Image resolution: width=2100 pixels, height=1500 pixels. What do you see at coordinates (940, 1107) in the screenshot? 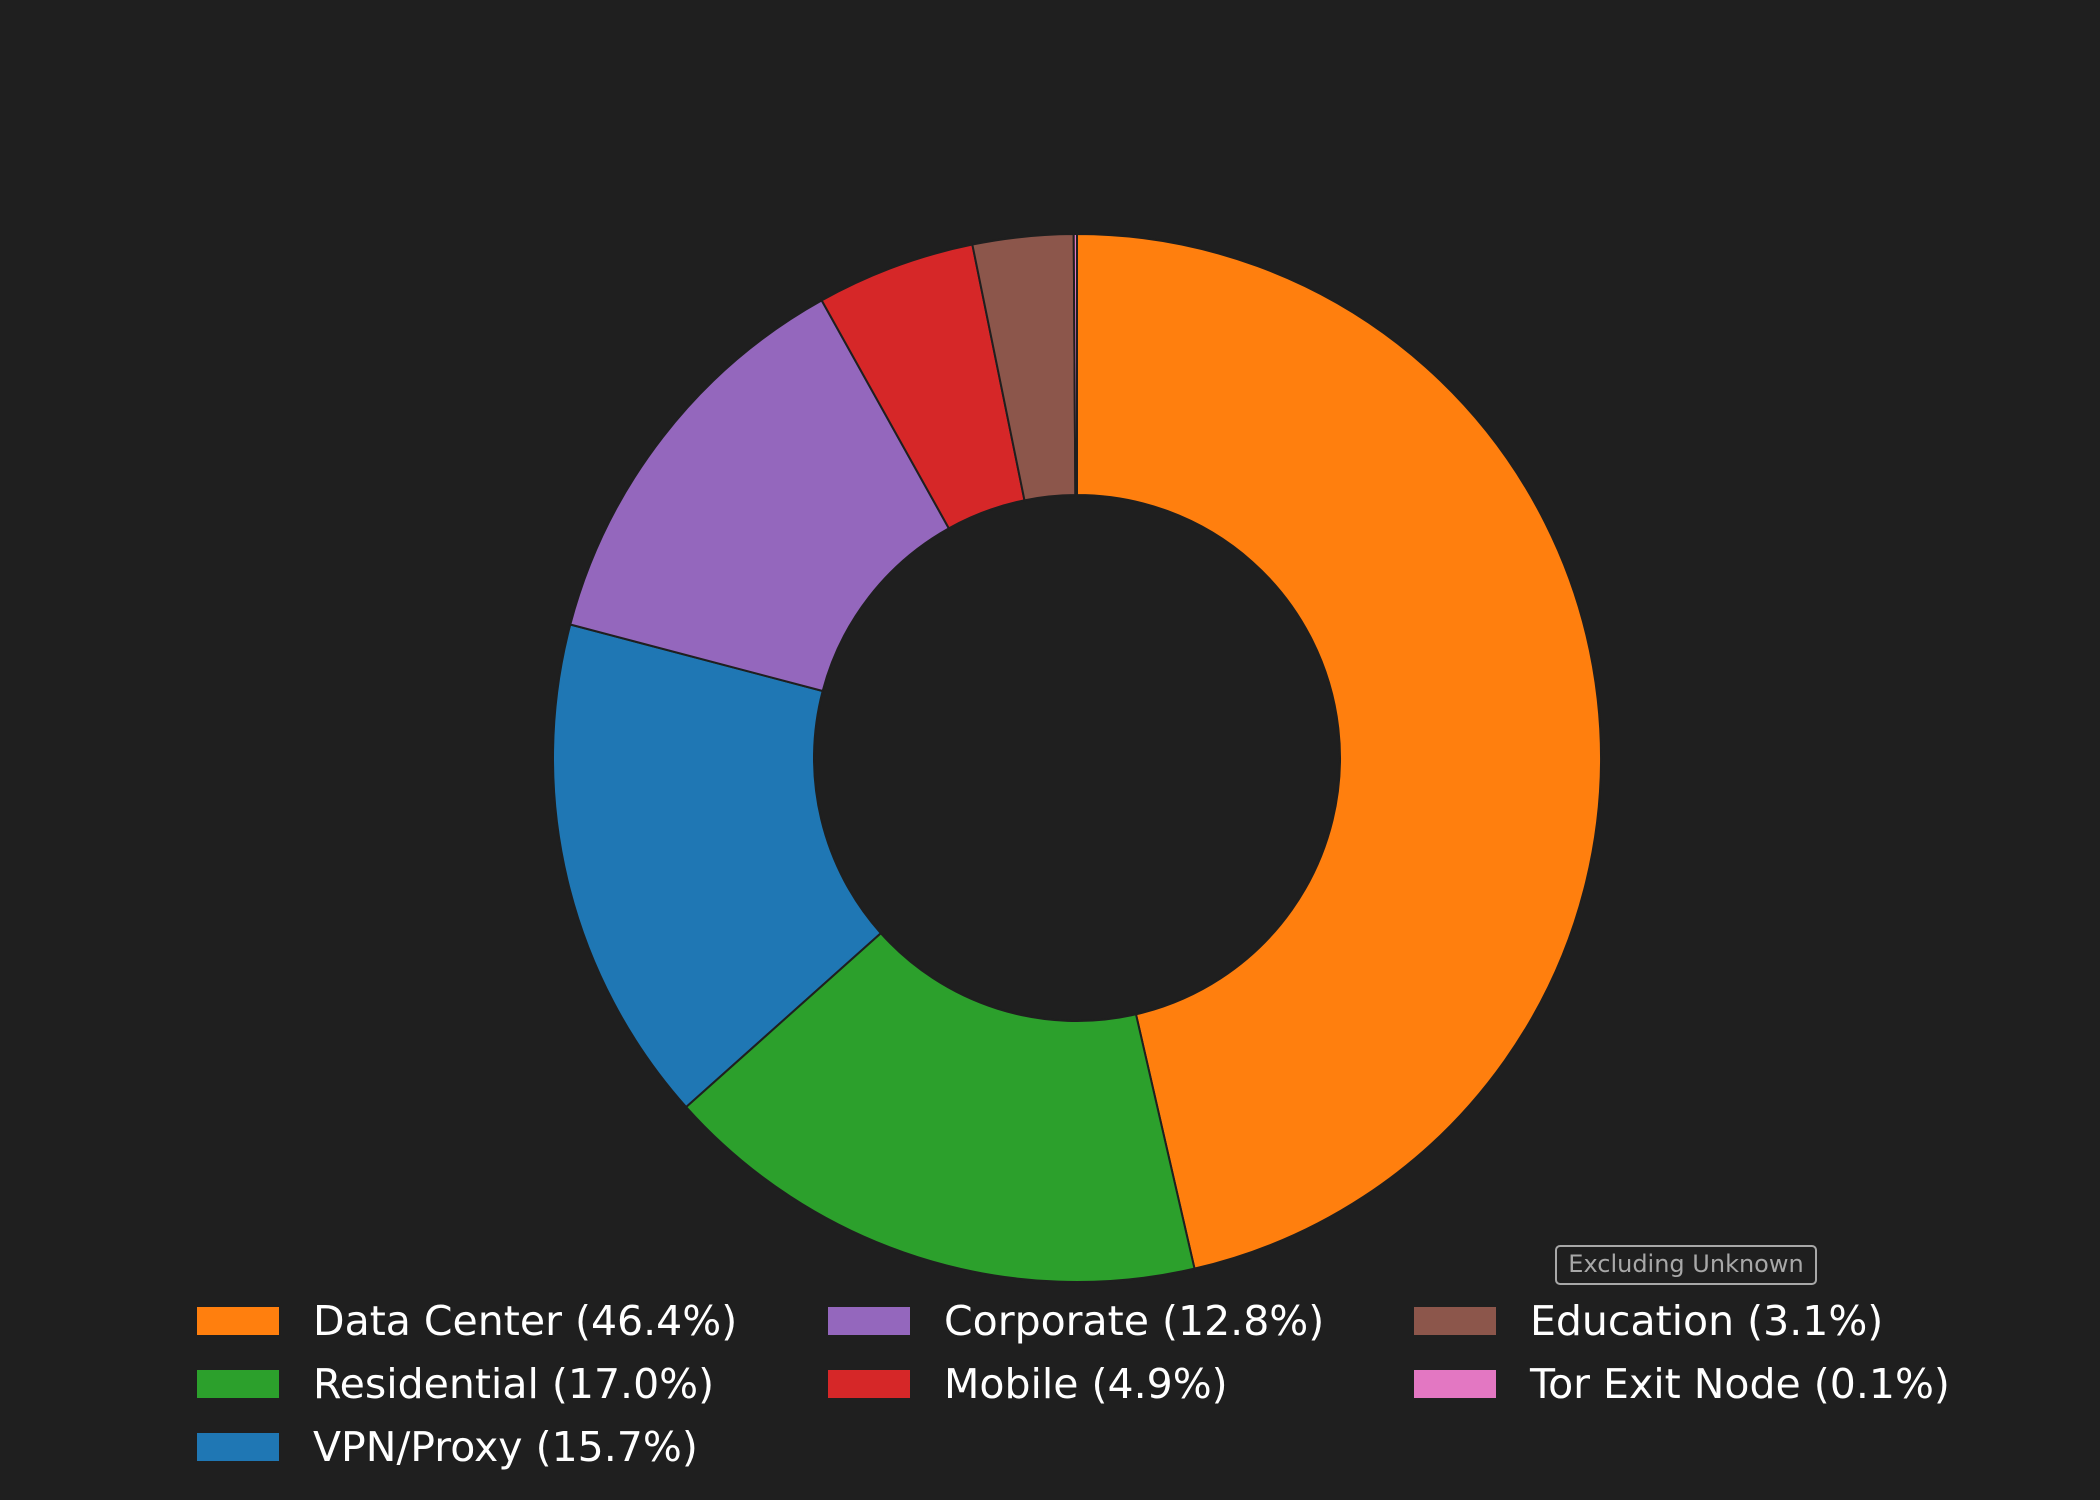
I see `slice-residential` at bounding box center [940, 1107].